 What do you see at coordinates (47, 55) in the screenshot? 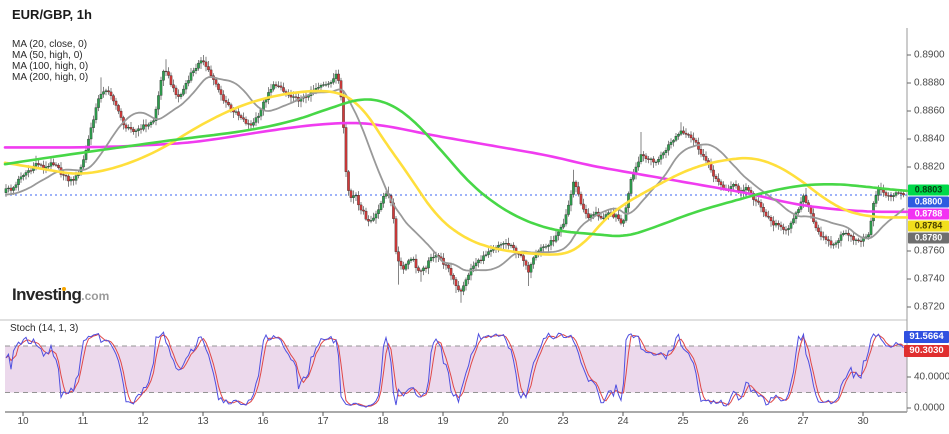
I see `ma50-label: MA (50, high, 0)` at bounding box center [47, 55].